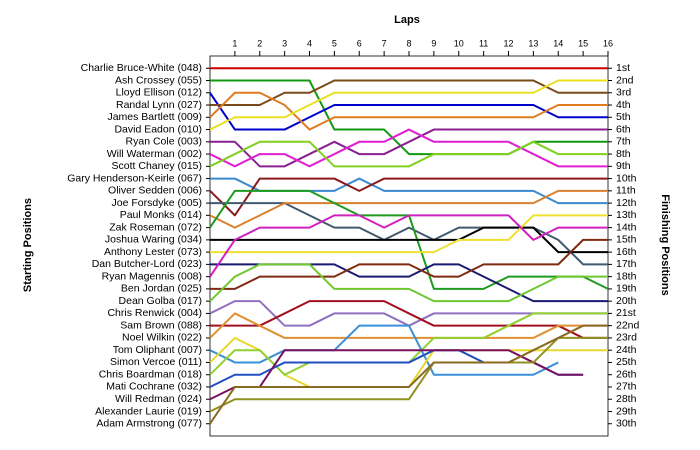 The width and height of the screenshot is (700, 450). I want to click on y2-tick-label: 6th, so click(623, 129).